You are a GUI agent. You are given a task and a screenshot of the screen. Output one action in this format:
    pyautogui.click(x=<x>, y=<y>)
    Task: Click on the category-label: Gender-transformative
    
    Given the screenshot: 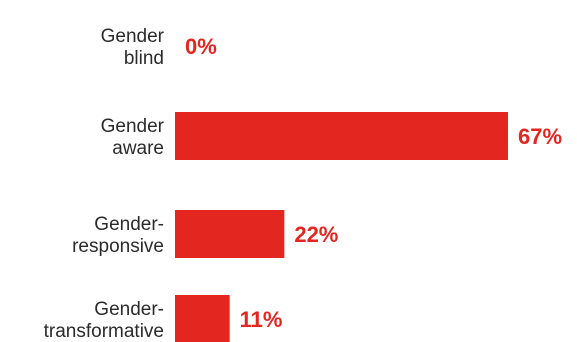 What is the action you would take?
    pyautogui.click(x=104, y=320)
    